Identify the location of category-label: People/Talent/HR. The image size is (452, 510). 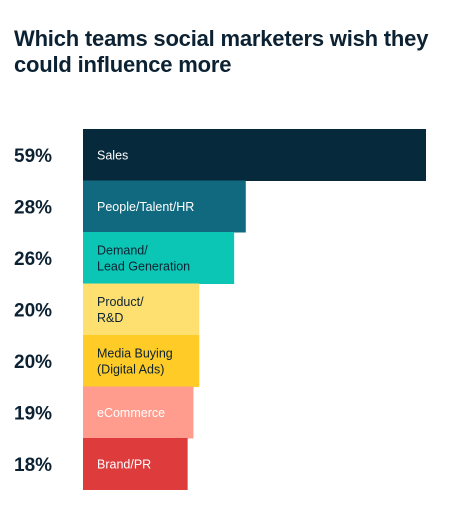
(145, 207).